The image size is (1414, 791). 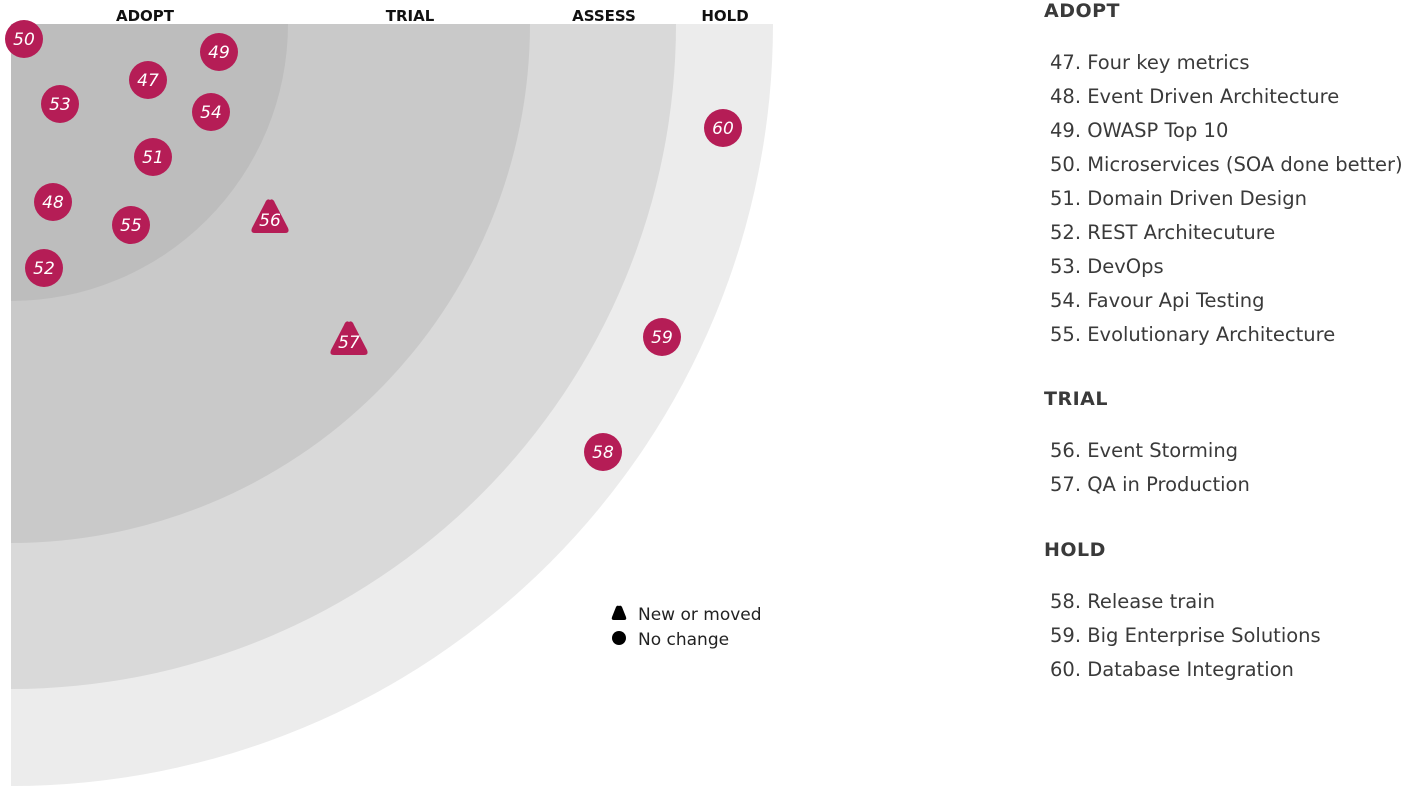 I want to click on blip-60: 60, so click(x=723, y=128).